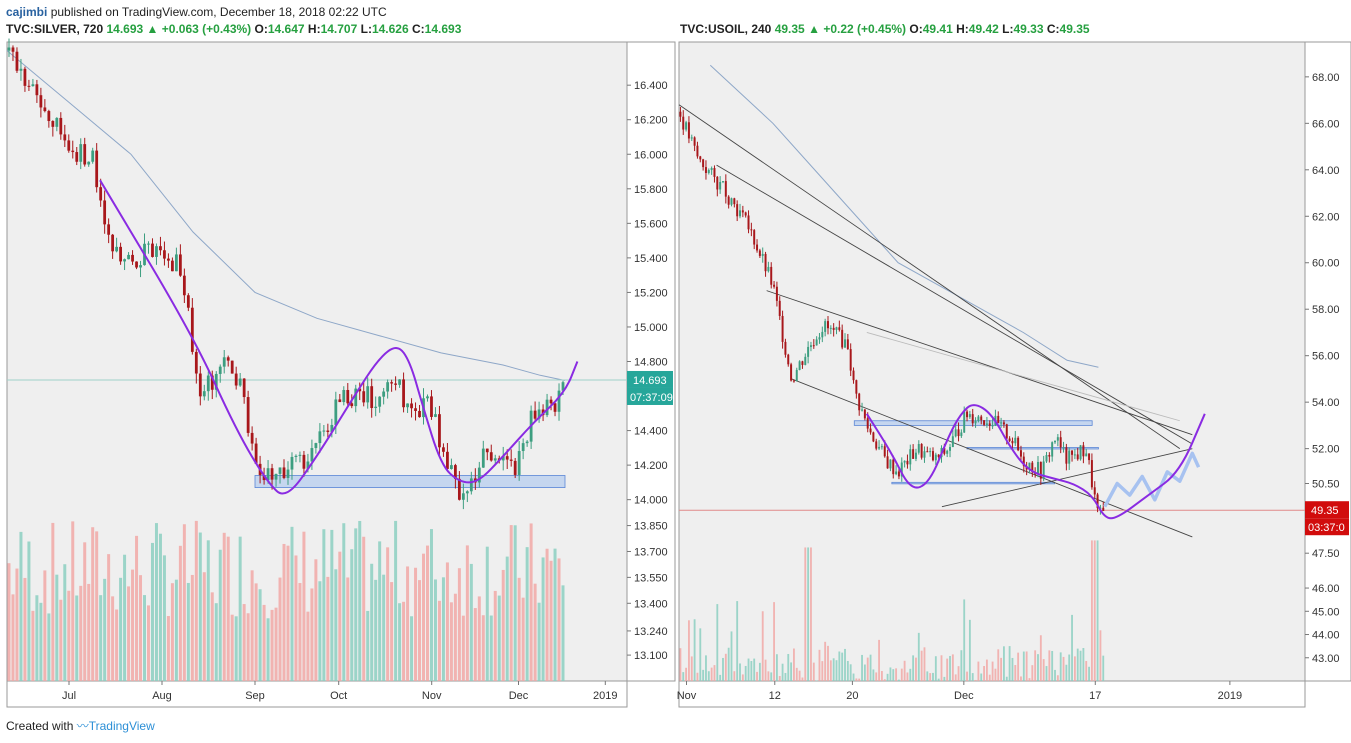  I want to click on y-tick-label: 56.00, so click(1326, 357).